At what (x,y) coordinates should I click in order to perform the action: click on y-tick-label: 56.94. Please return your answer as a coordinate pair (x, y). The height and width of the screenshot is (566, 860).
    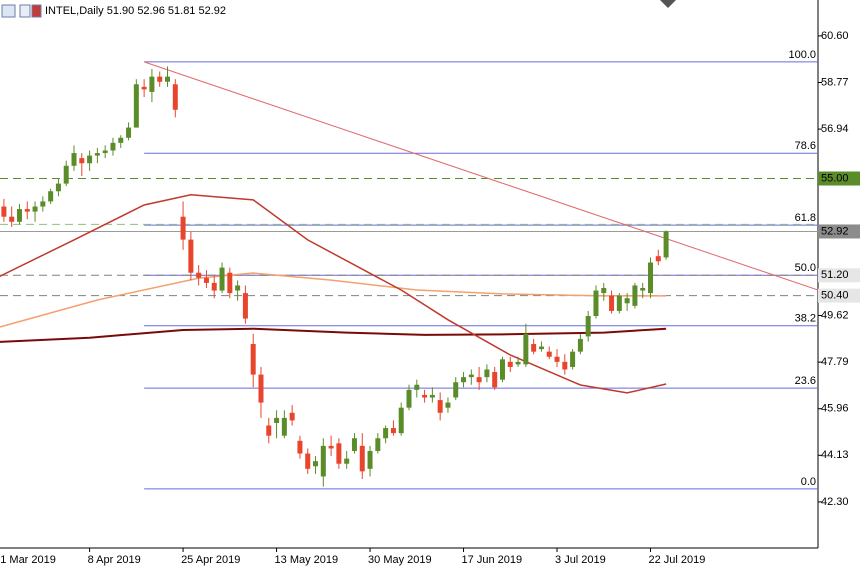
    Looking at the image, I should click on (835, 129).